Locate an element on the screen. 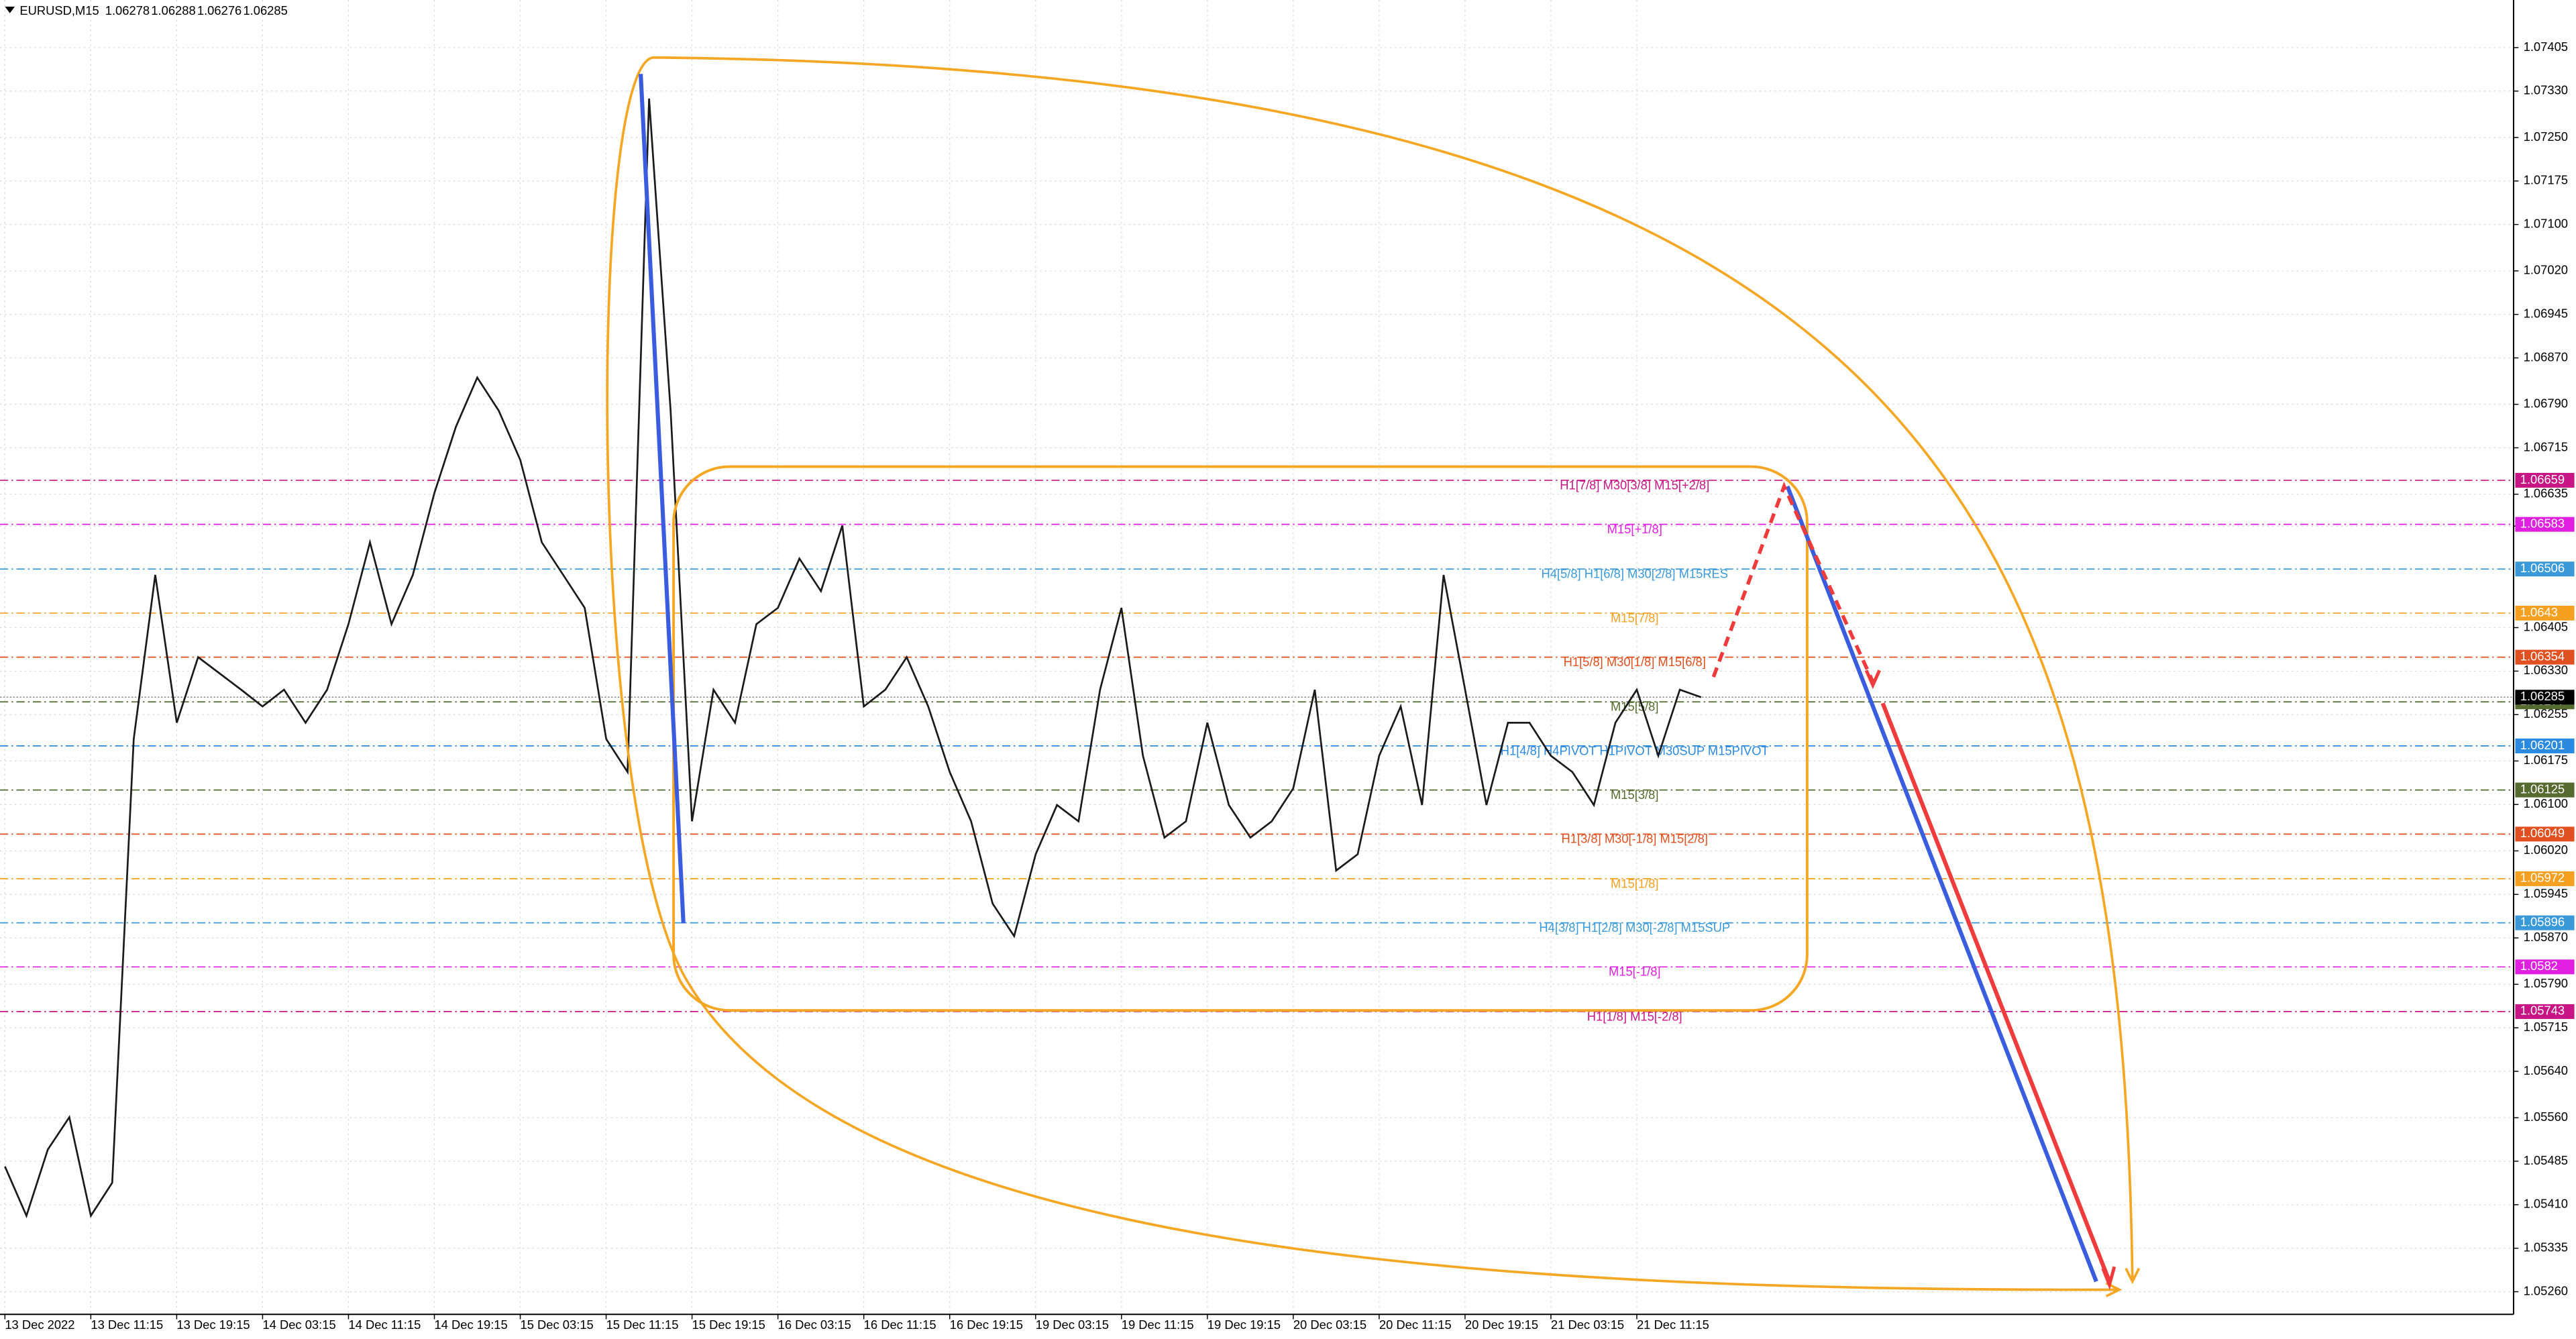 This screenshot has height=1339, width=2576. level-label: H4[5/8] H1[6/8] M30[2/8] M15RES is located at coordinates (1634, 574).